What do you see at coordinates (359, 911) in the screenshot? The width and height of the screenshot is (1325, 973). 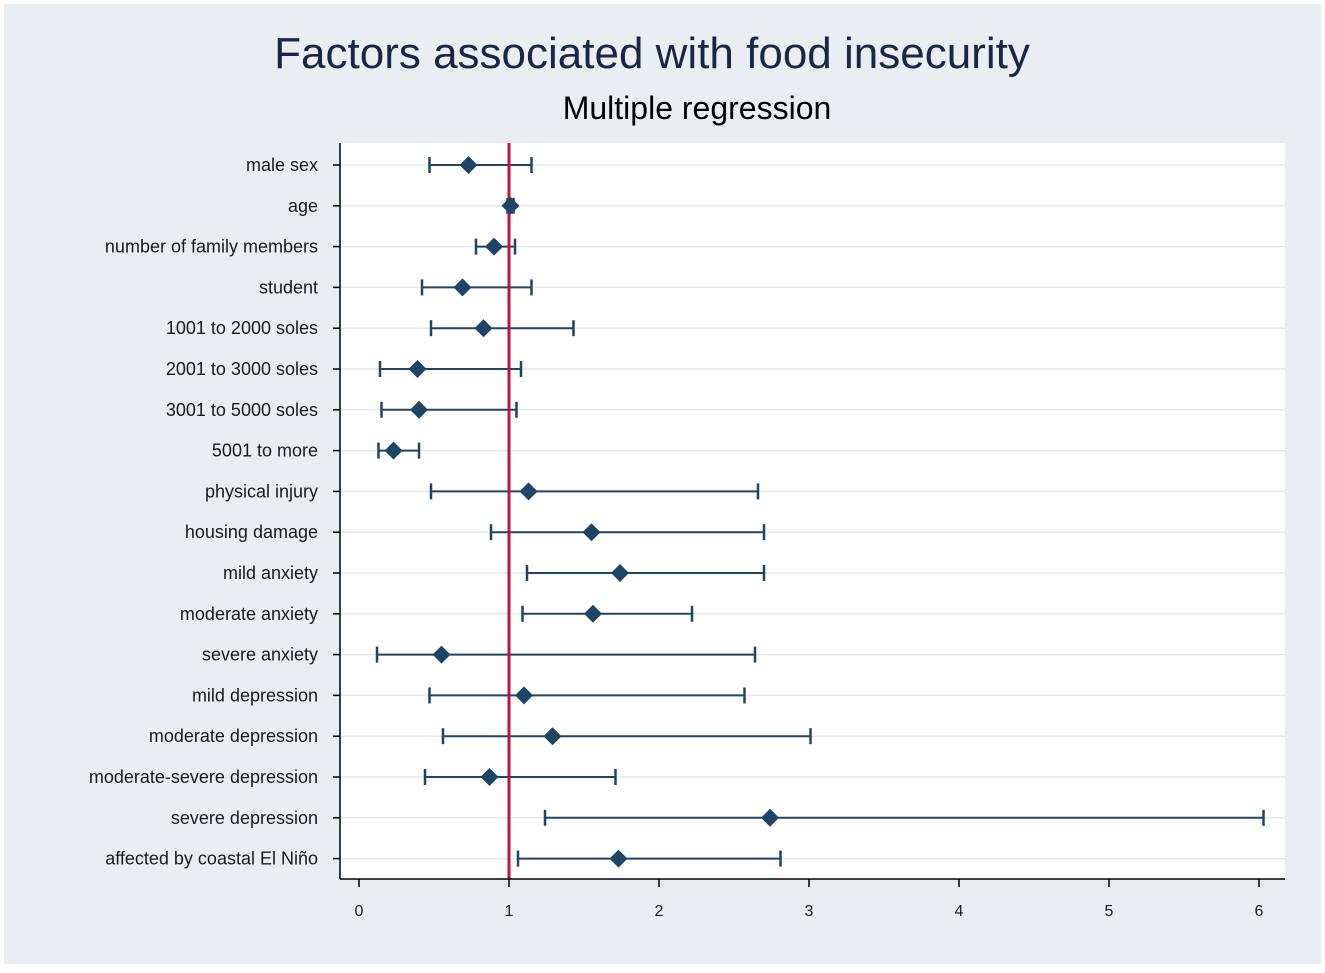 I see `x-tick-label: 0` at bounding box center [359, 911].